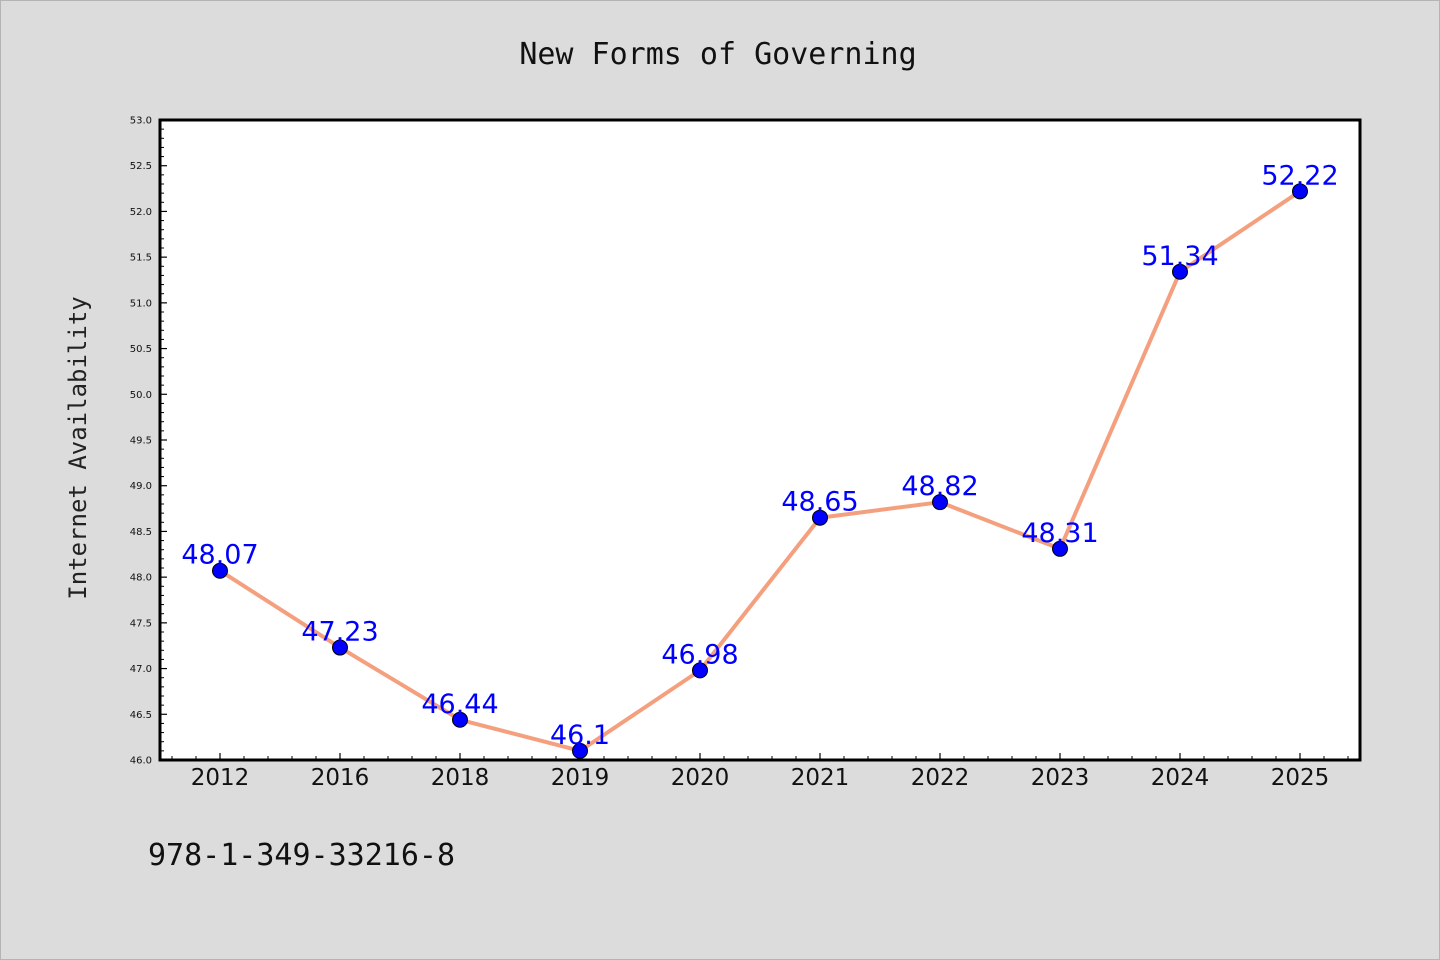 The height and width of the screenshot is (960, 1440). I want to click on data-label: 48.07, so click(219, 555).